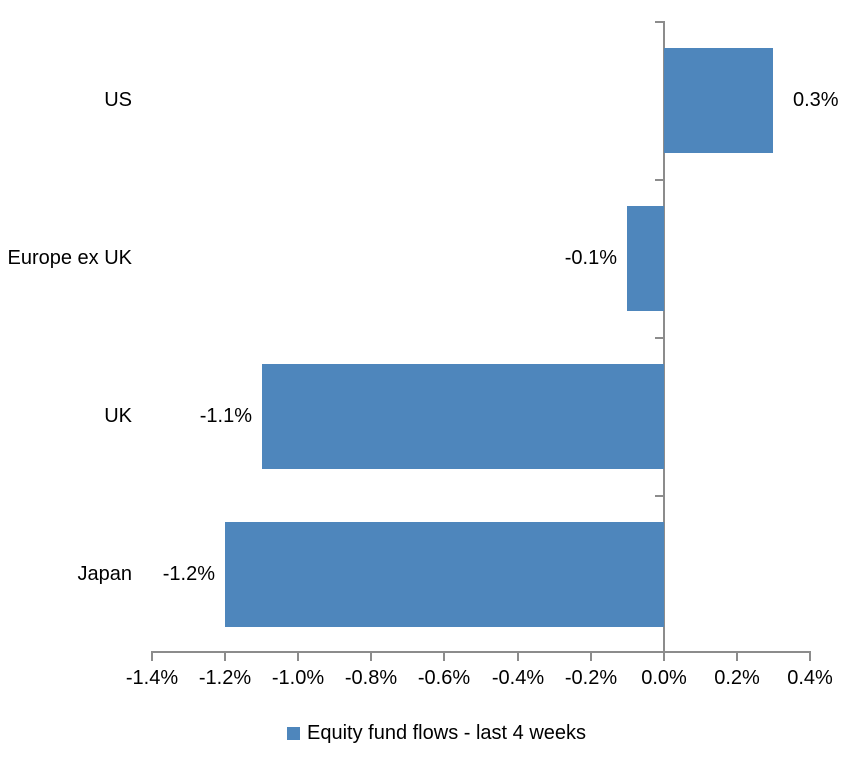  I want to click on bar-japan, so click(444, 574).